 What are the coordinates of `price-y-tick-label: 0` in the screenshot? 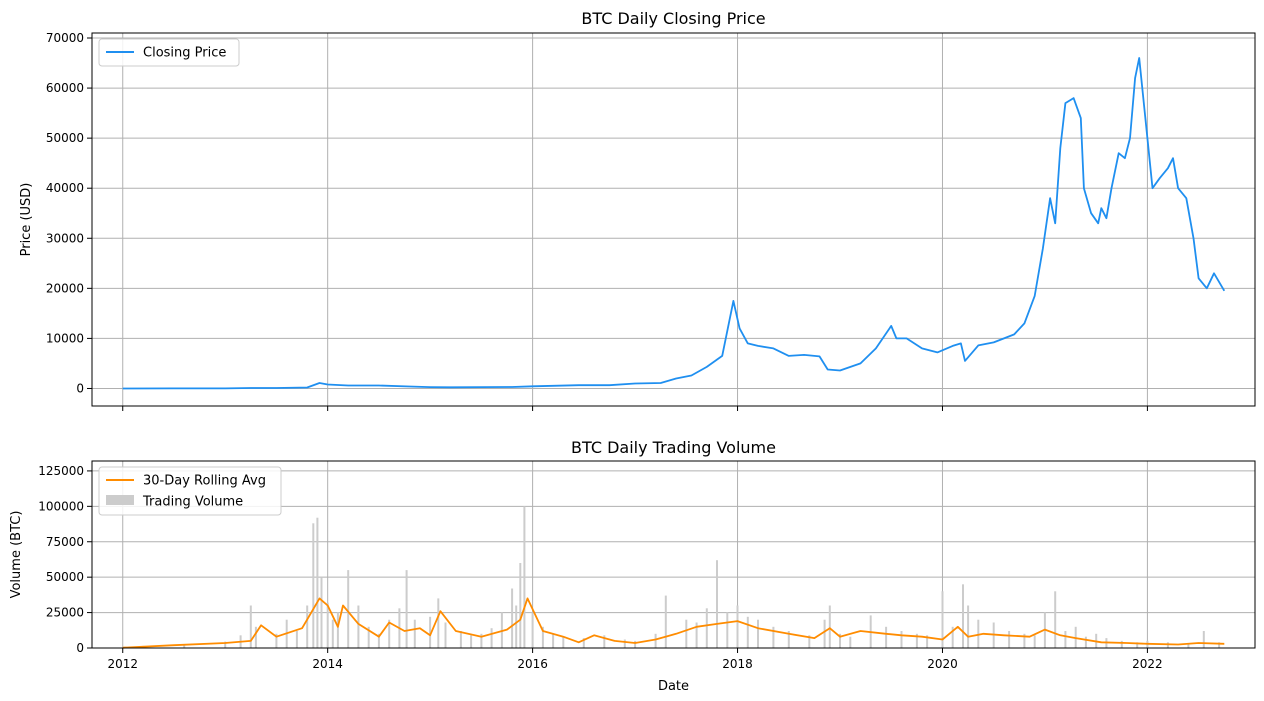 It's located at (80, 388).